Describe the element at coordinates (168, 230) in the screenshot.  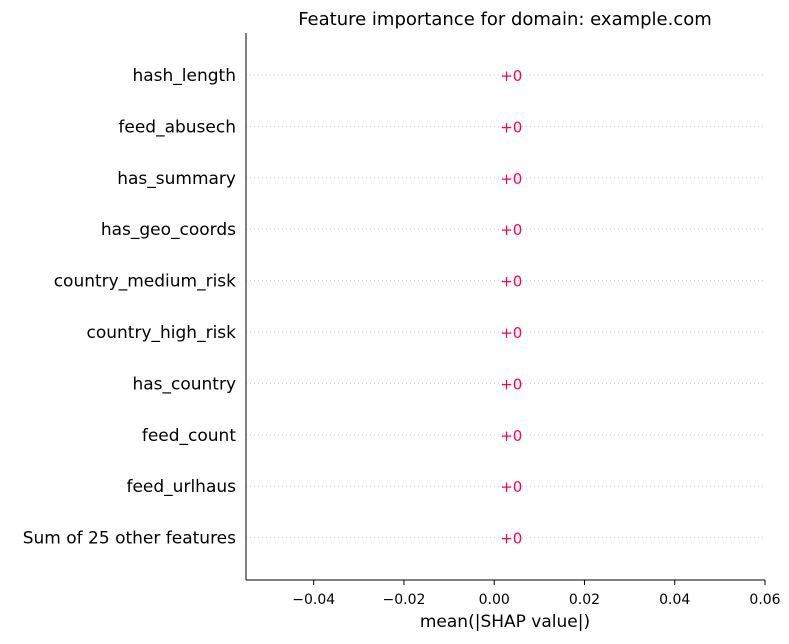
I see `feature-label: has_geo_coords` at that location.